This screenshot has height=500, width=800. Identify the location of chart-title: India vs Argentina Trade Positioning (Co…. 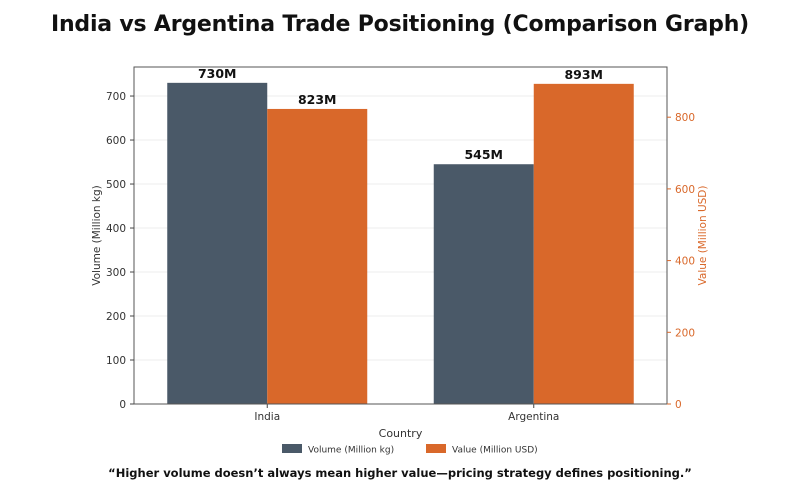
(400, 24).